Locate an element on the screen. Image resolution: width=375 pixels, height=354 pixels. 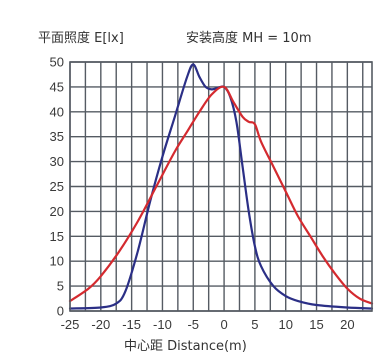
y-tick-labels: 0 5 10 15 20 25 30 35 40 45 50 is located at coordinates (57, 187).